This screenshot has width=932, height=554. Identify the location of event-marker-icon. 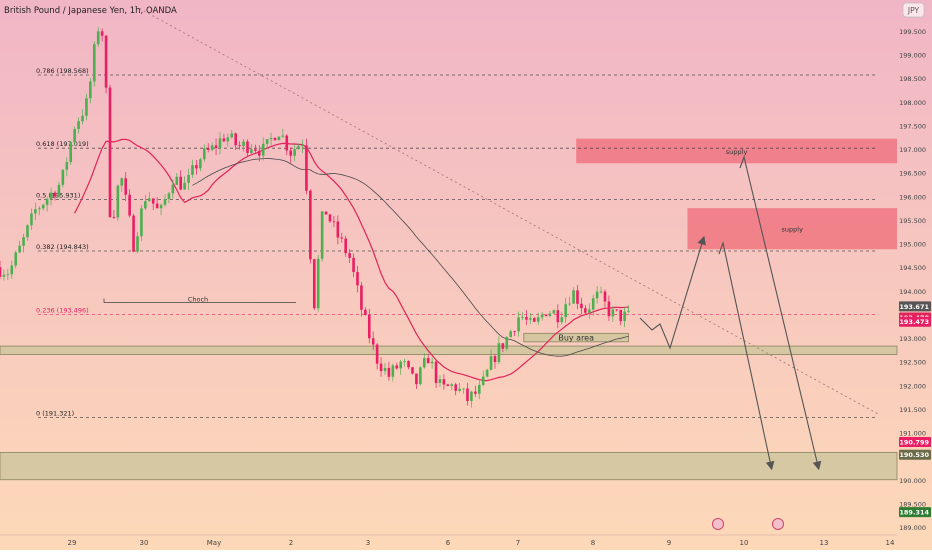
(718, 524).